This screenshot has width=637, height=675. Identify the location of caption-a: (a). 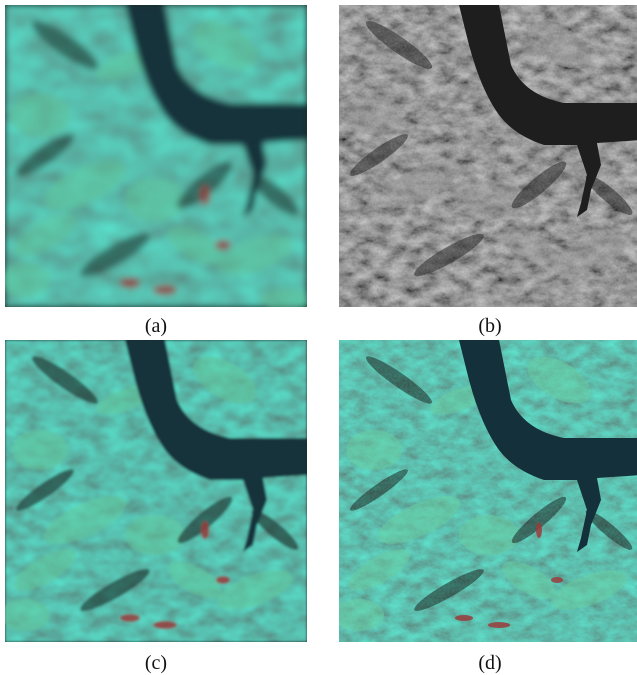
(156, 326).